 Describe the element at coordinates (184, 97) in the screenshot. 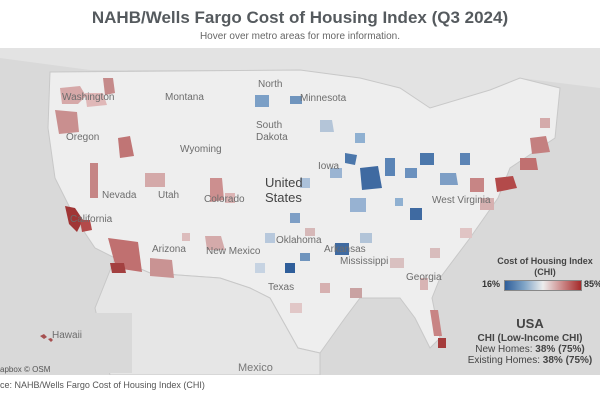

I see `map-label-montana: Montana` at that location.